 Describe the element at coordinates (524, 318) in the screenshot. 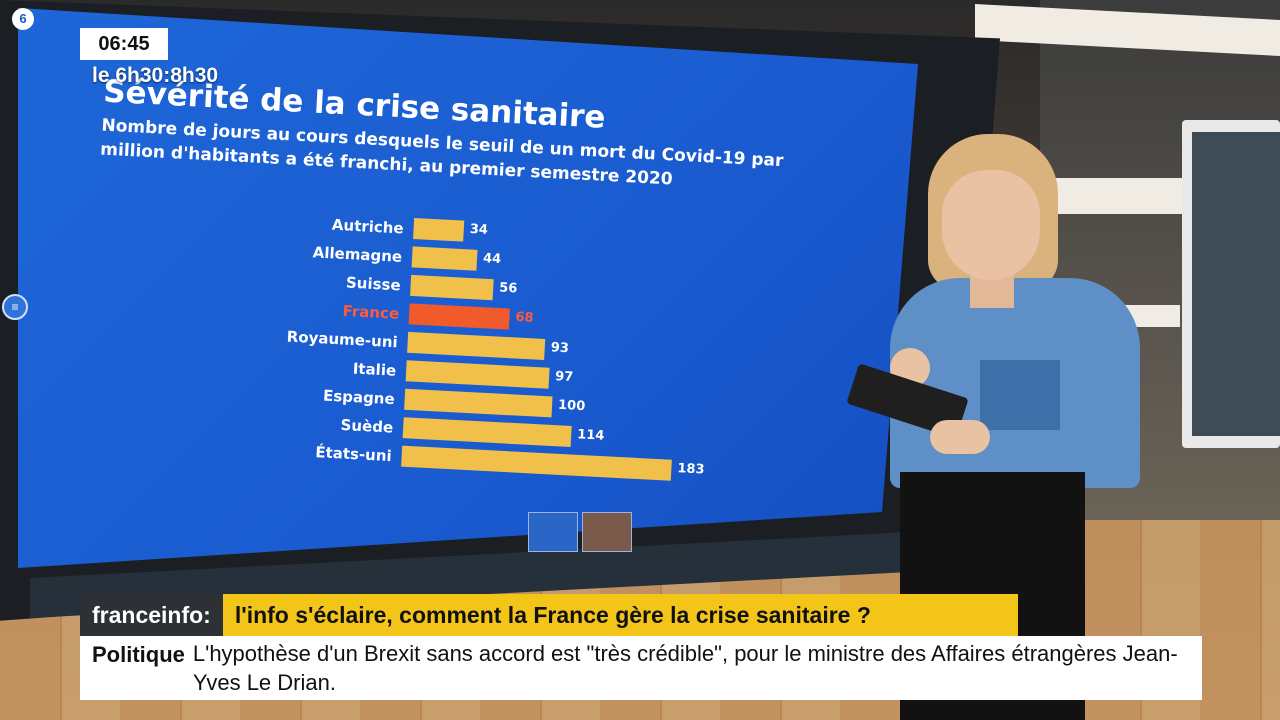

I see `bar-value-label: 68` at that location.